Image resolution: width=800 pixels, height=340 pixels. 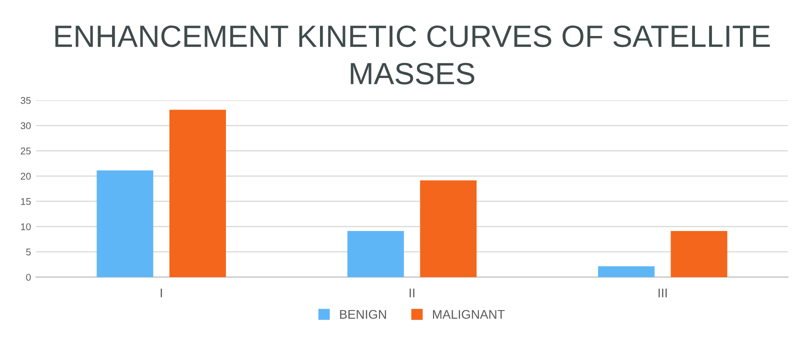 What do you see at coordinates (25, 126) in the screenshot?
I see `y-tick-label: 30` at bounding box center [25, 126].